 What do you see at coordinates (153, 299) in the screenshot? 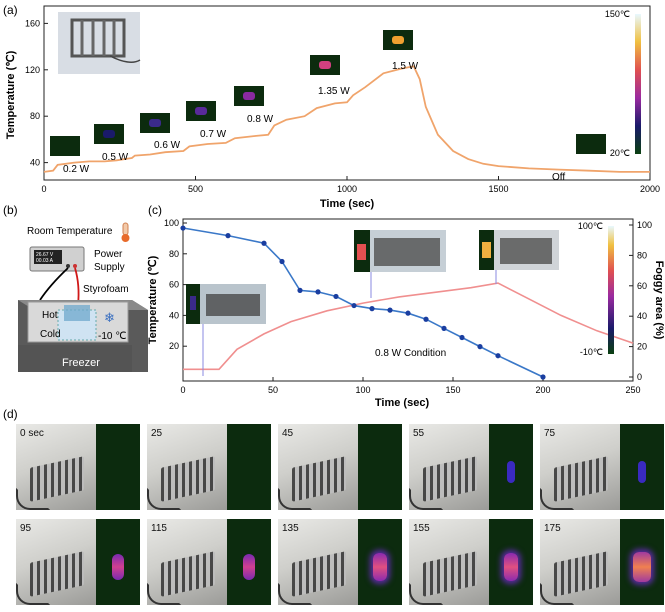
I see `chart-c-ylabel: Temperature (℃)` at bounding box center [153, 299].